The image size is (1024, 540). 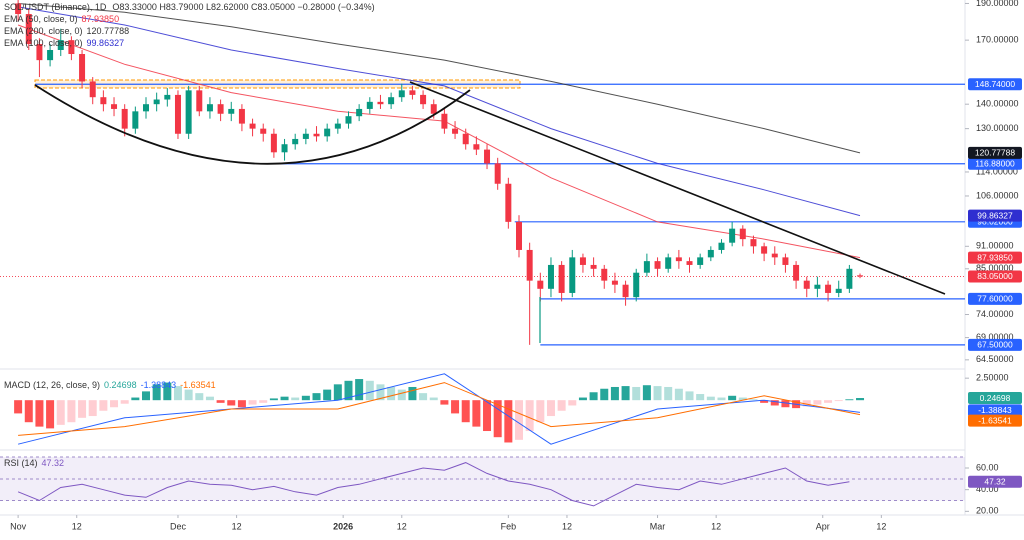 I want to click on axis-tag-label: -1.38843, so click(x=995, y=410).